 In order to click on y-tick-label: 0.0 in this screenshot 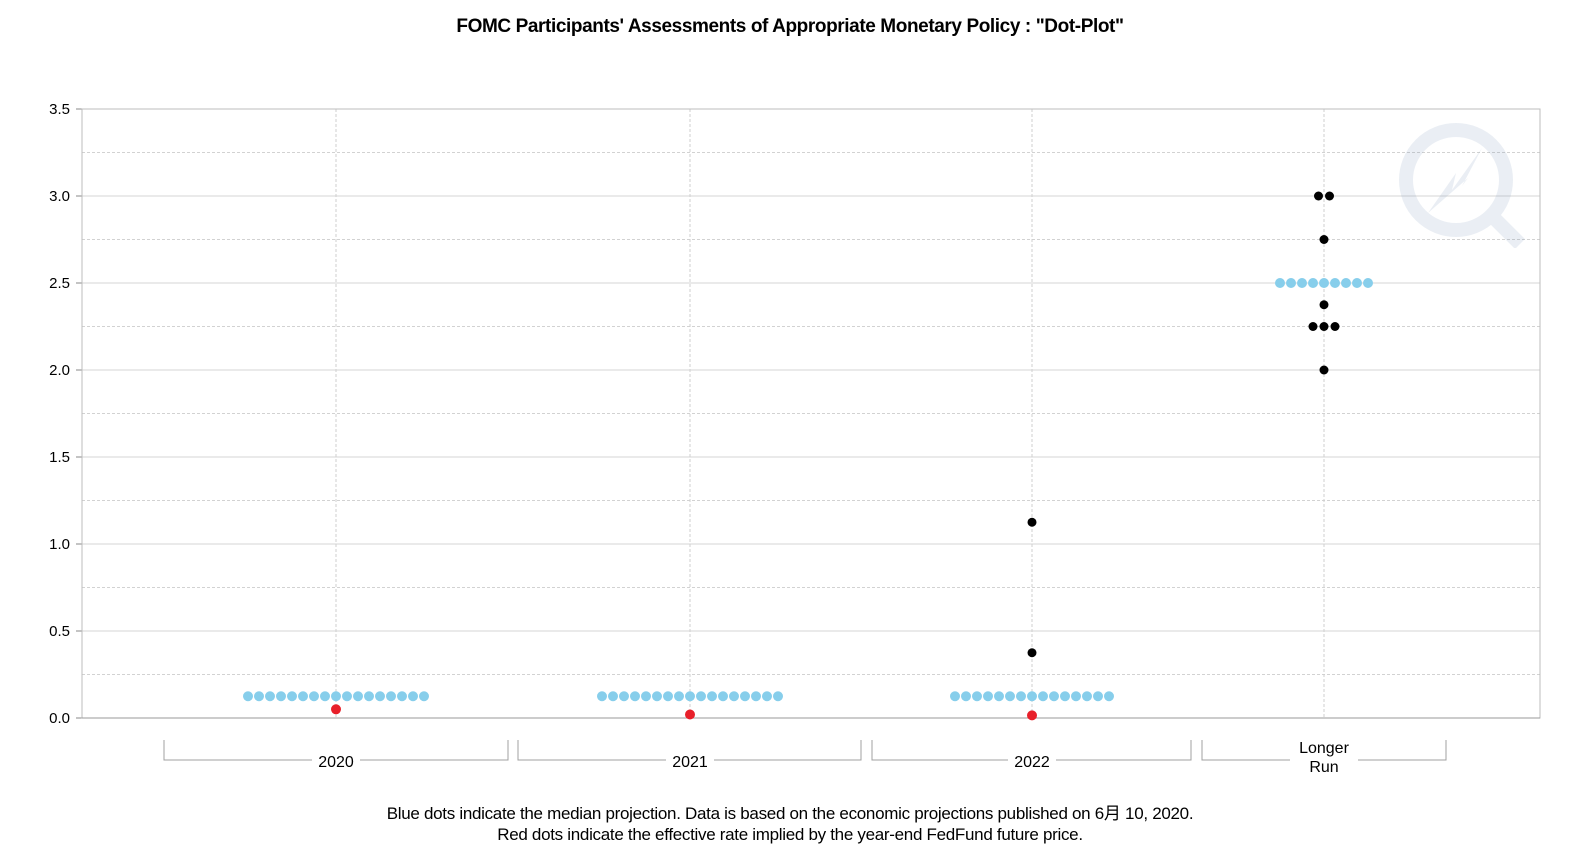, I will do `click(59, 718)`.